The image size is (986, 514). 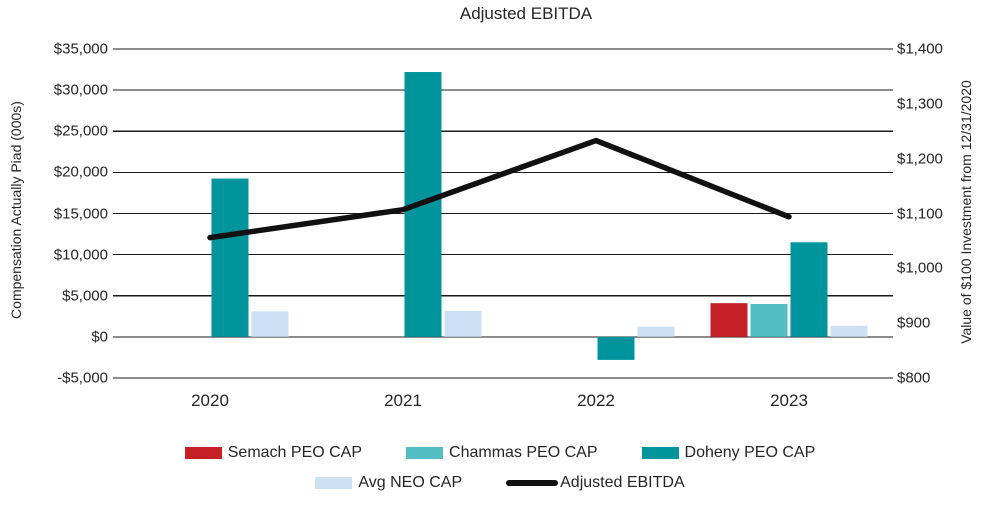 What do you see at coordinates (85, 296) in the screenshot?
I see `left-axis-tick: $5,000` at bounding box center [85, 296].